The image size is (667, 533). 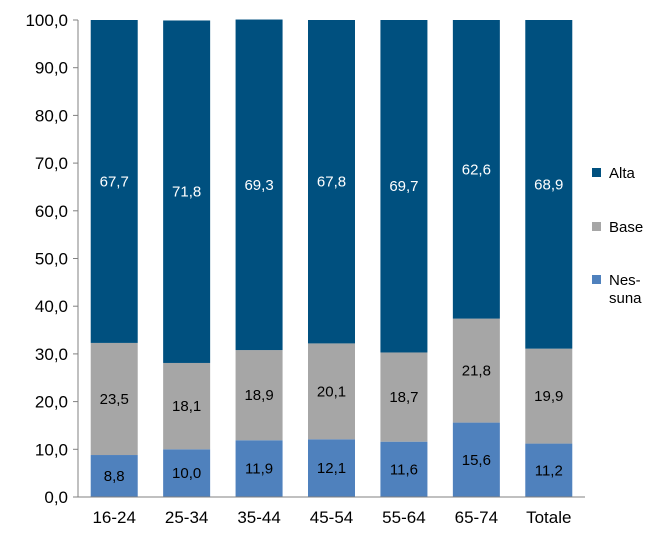 I want to click on bar-data-label: 11,9, so click(x=259, y=469).